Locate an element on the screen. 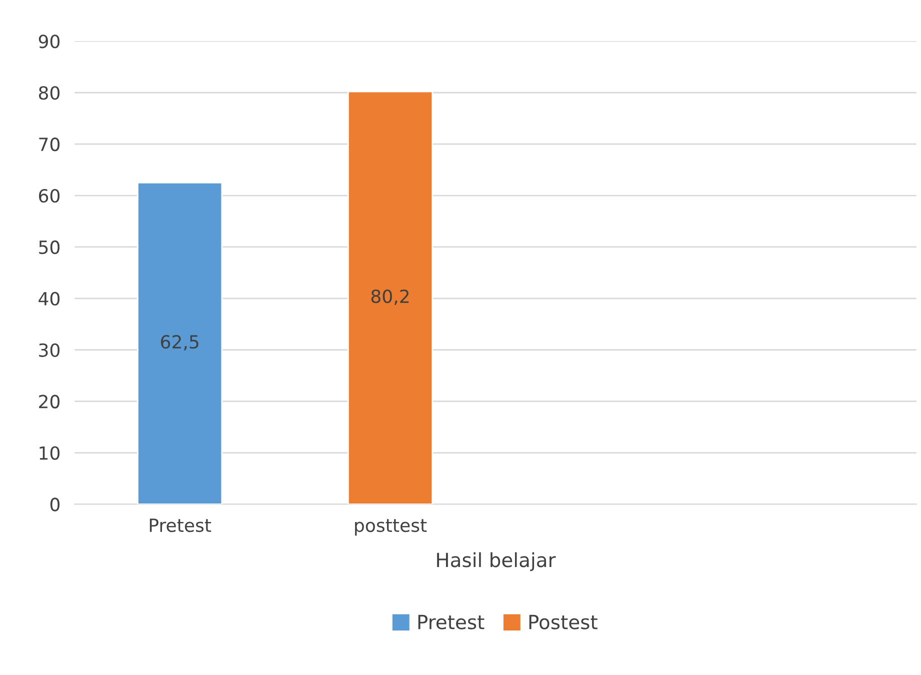  y-tick-label: 20 is located at coordinates (49, 401).